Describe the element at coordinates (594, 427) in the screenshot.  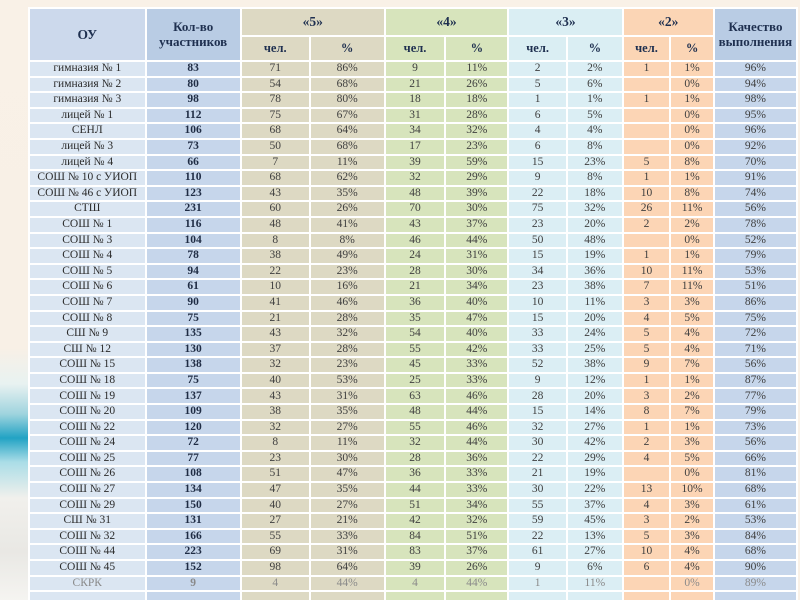
I see `grade3-percent-cell: 27%` at that location.